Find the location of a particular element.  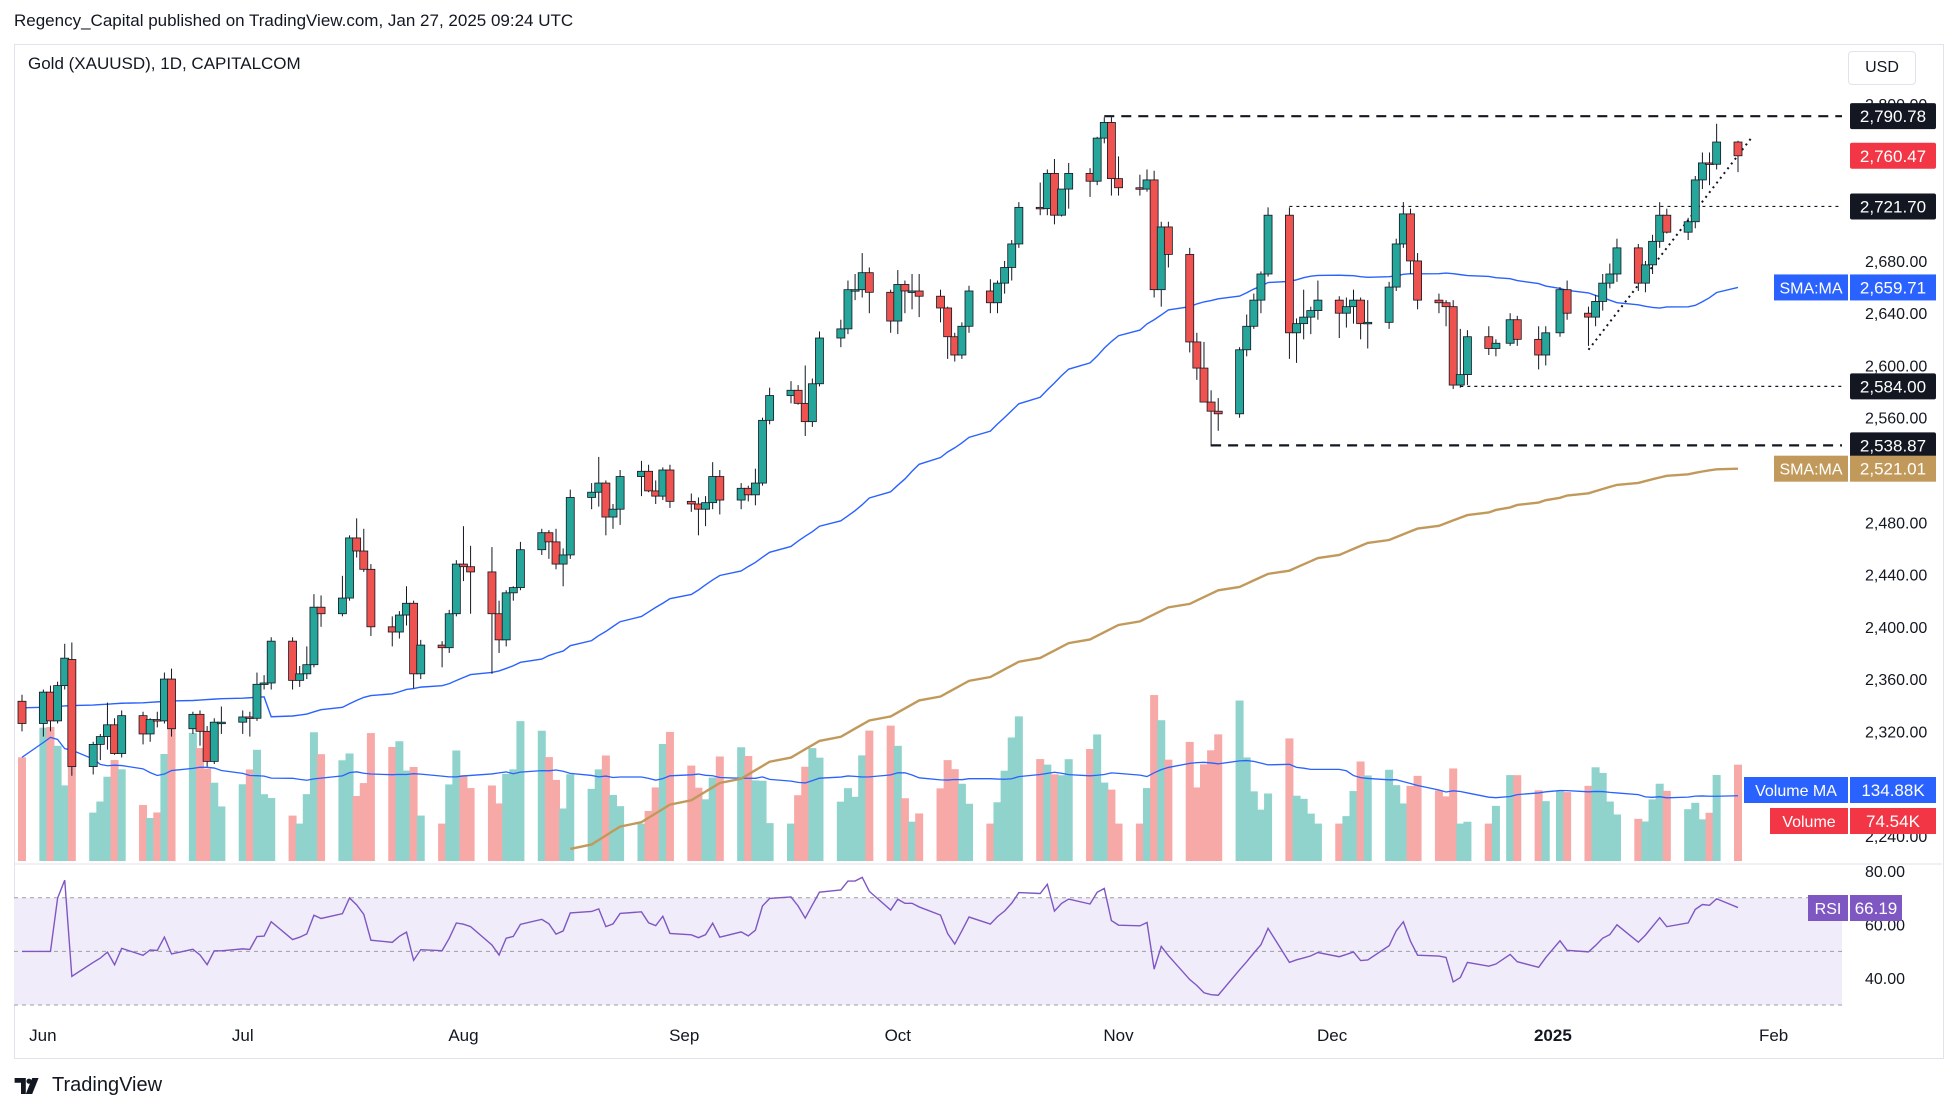

trendline is located at coordinates (1670, 243).